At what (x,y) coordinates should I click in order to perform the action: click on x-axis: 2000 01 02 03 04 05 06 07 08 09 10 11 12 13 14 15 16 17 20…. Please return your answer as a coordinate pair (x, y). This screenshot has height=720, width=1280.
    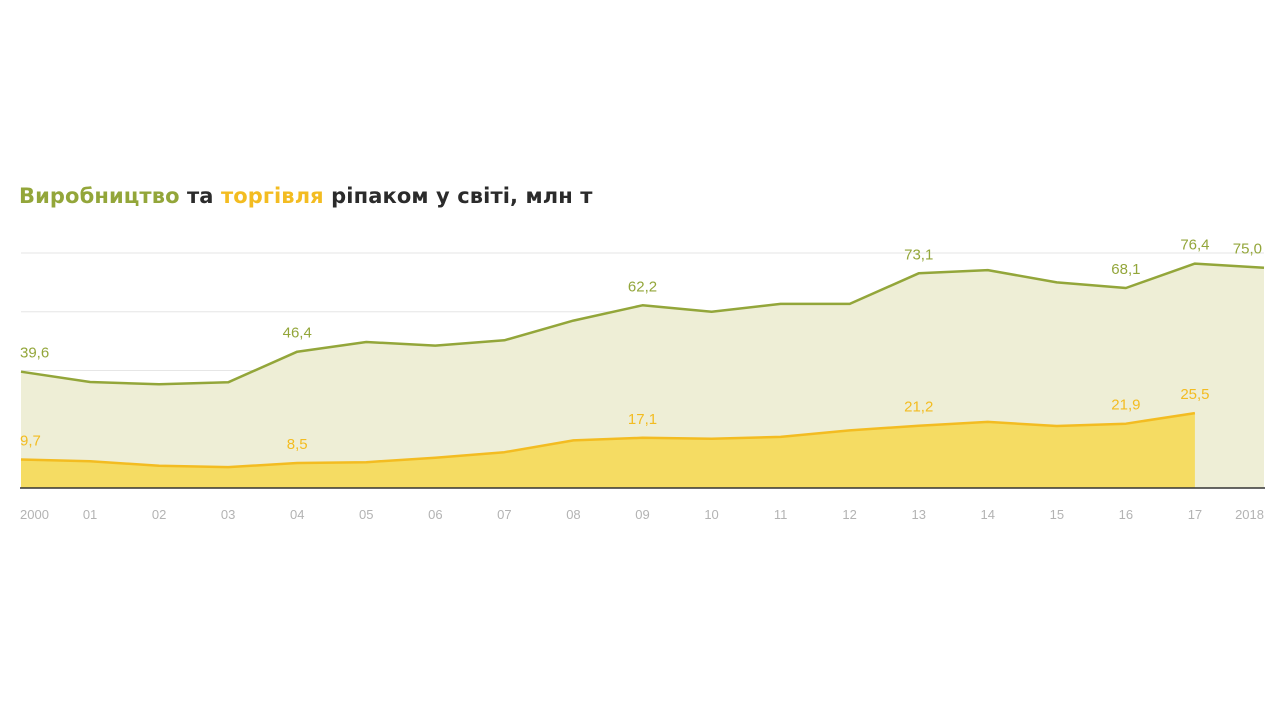
    Looking at the image, I should click on (642, 504).